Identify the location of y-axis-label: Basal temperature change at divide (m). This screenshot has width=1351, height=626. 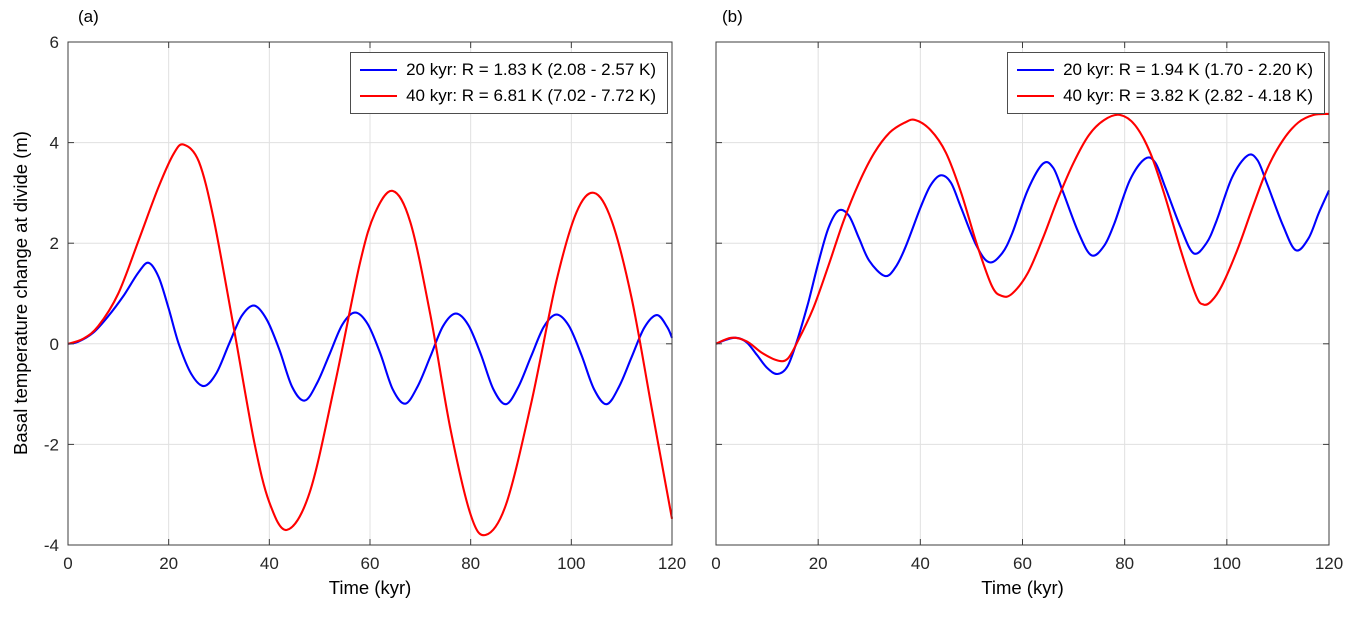
(20, 293).